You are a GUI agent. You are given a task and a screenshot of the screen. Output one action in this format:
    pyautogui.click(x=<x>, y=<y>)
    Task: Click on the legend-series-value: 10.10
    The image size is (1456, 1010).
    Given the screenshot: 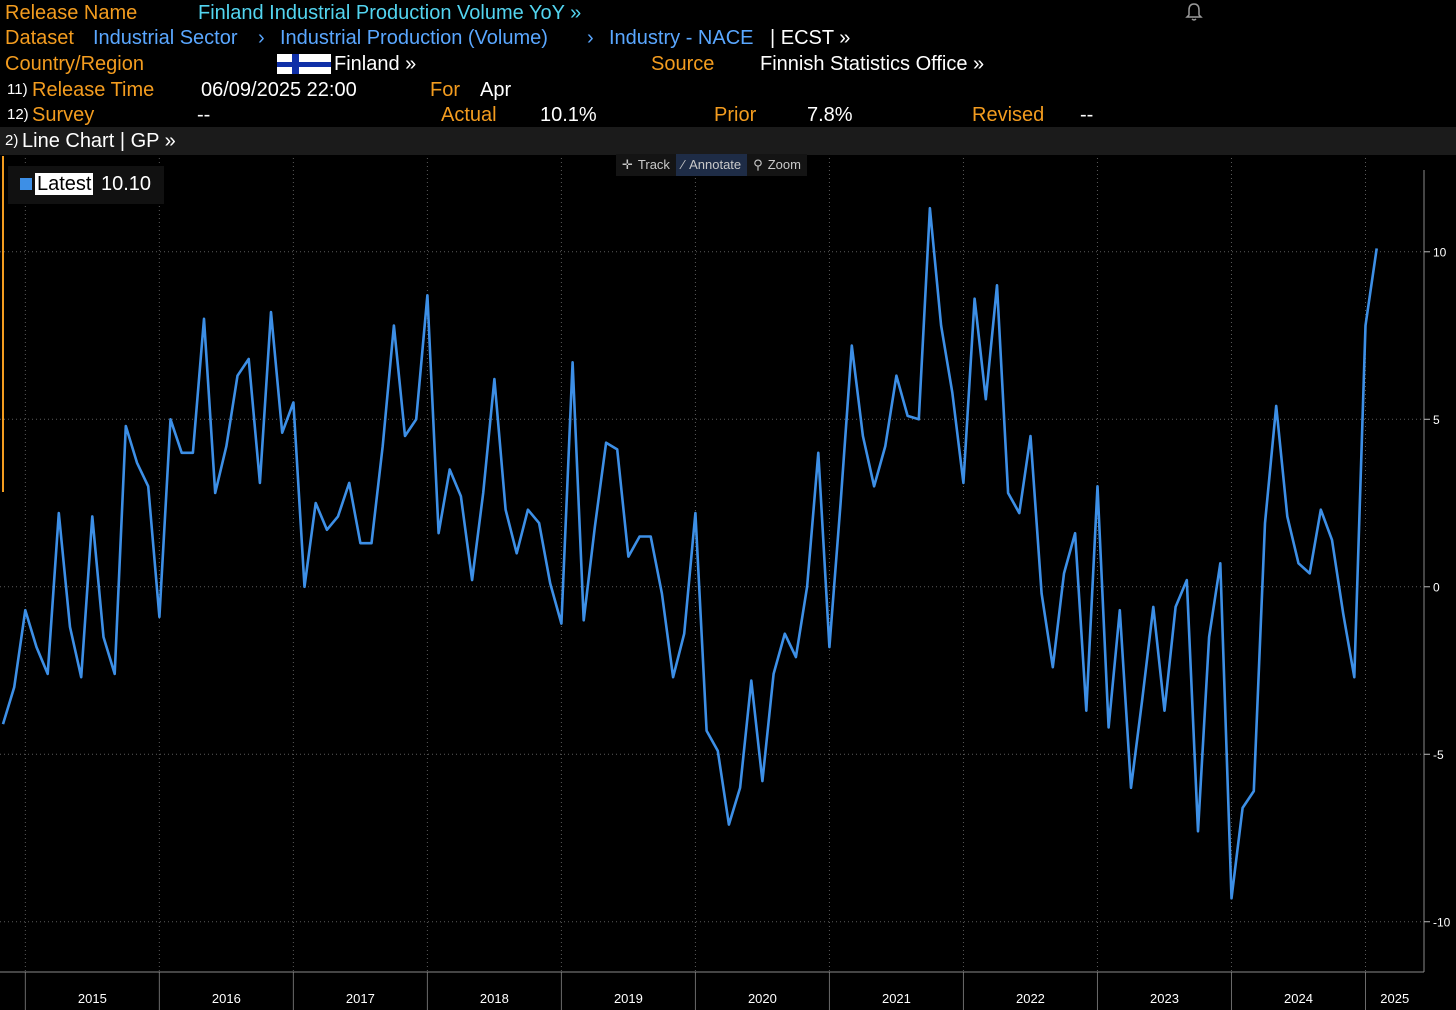 What is the action you would take?
    pyautogui.click(x=126, y=184)
    